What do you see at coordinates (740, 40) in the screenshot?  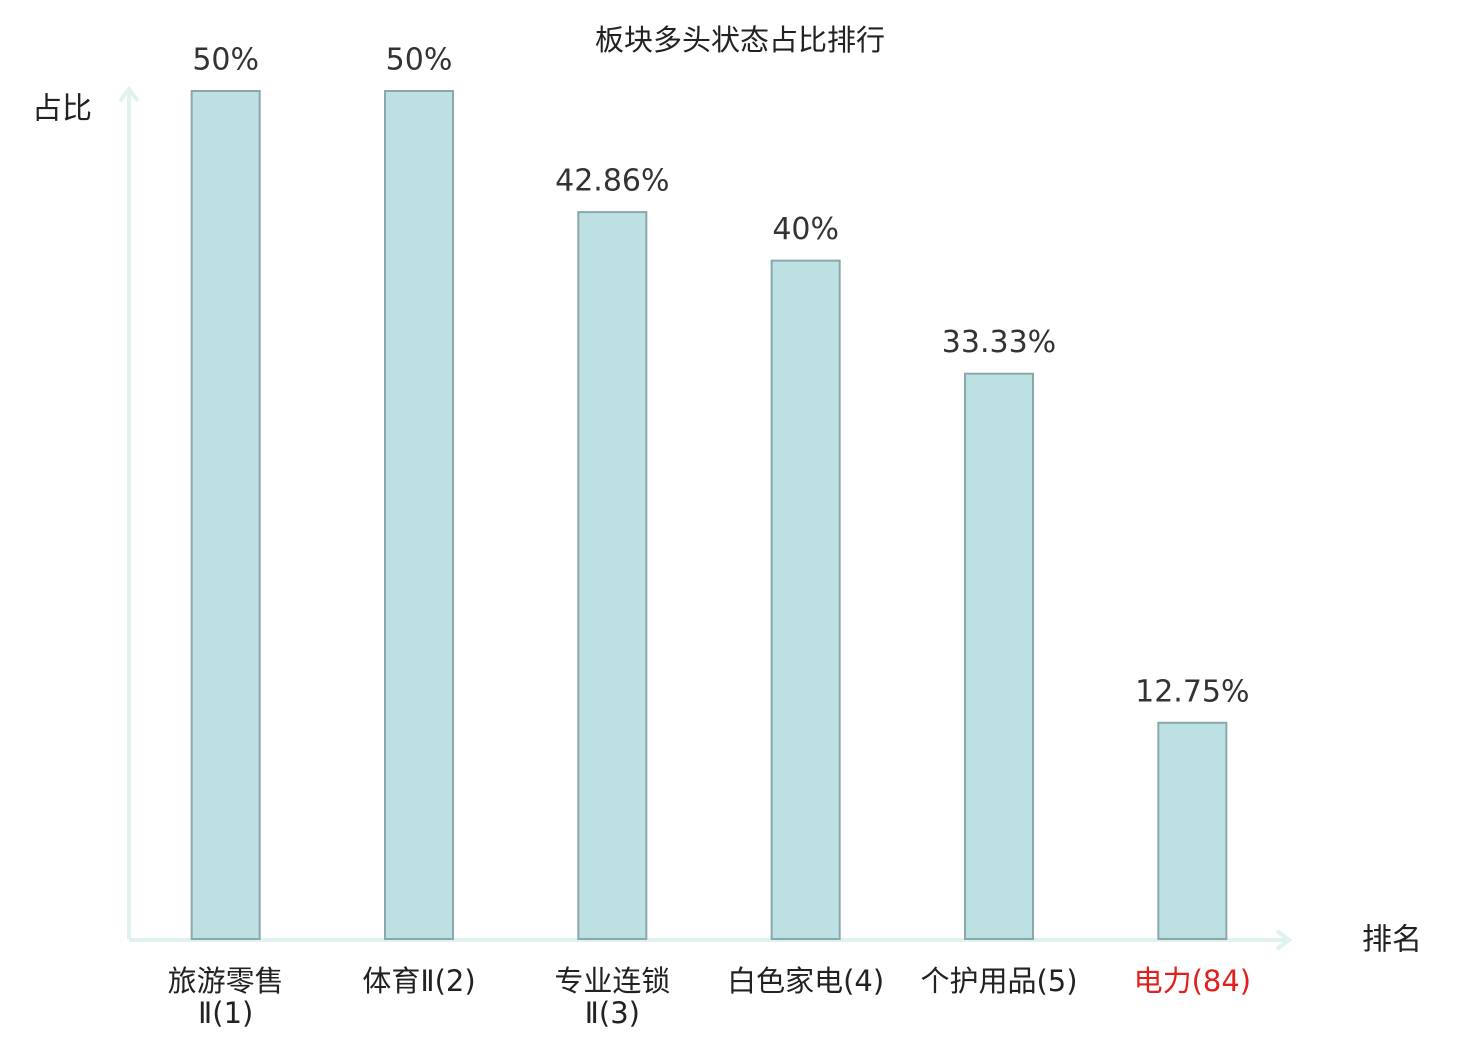 I see `chart-title: 板块多头状态占比排行` at bounding box center [740, 40].